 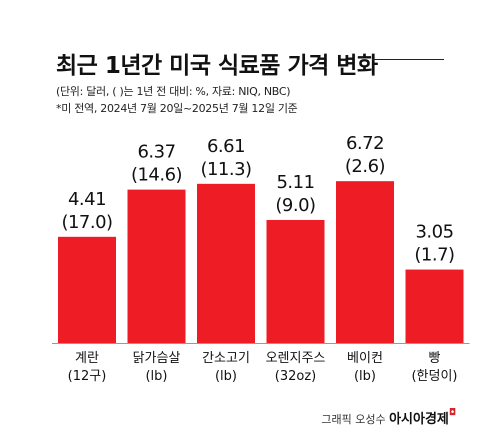 I want to click on category-label-2: 간소고기, so click(x=226, y=358).